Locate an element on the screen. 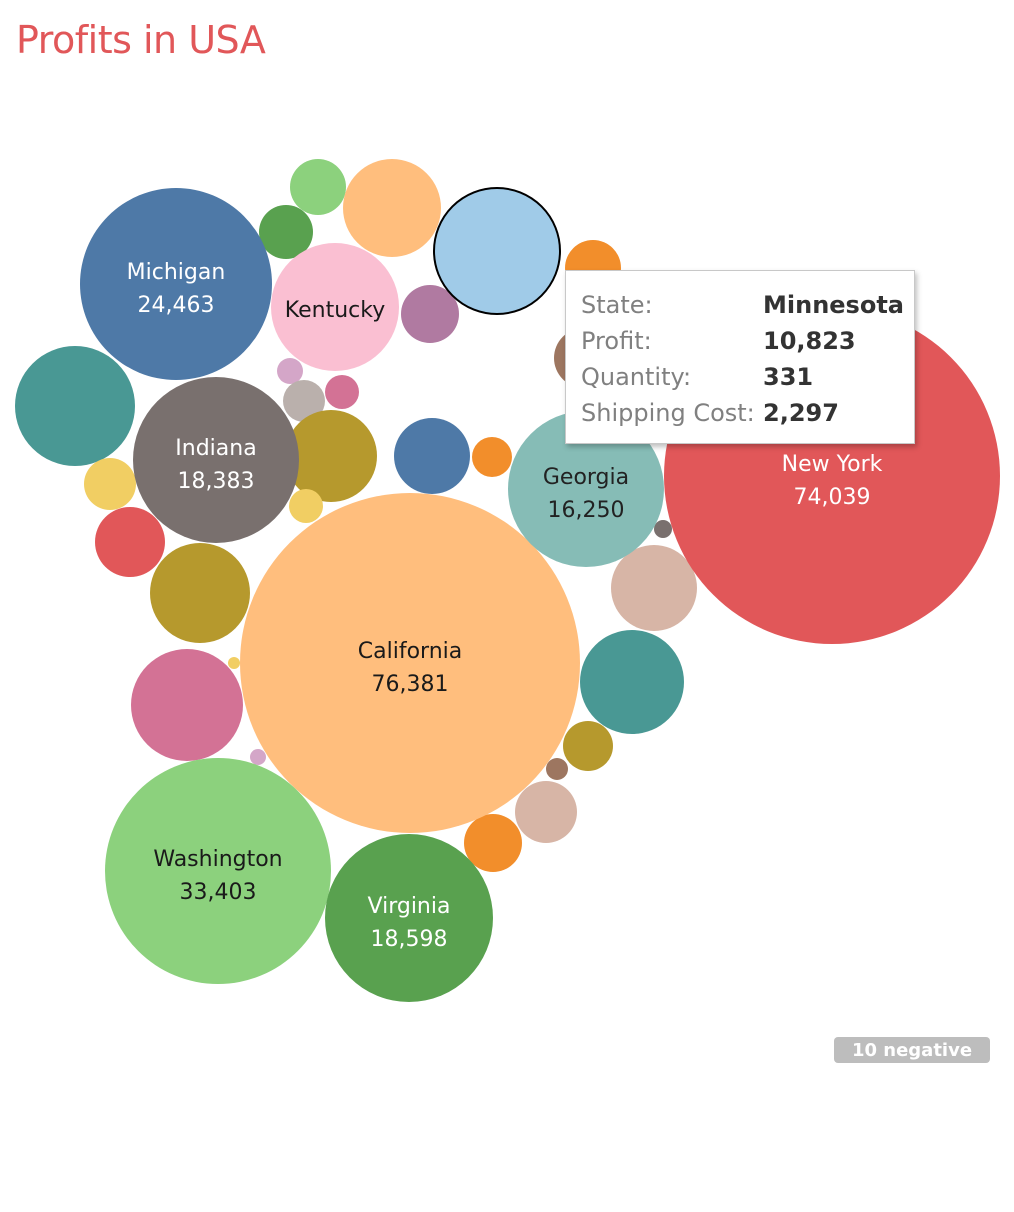 The width and height of the screenshot is (1014, 1212). chart-title: Profits in USA is located at coordinates (141, 40).